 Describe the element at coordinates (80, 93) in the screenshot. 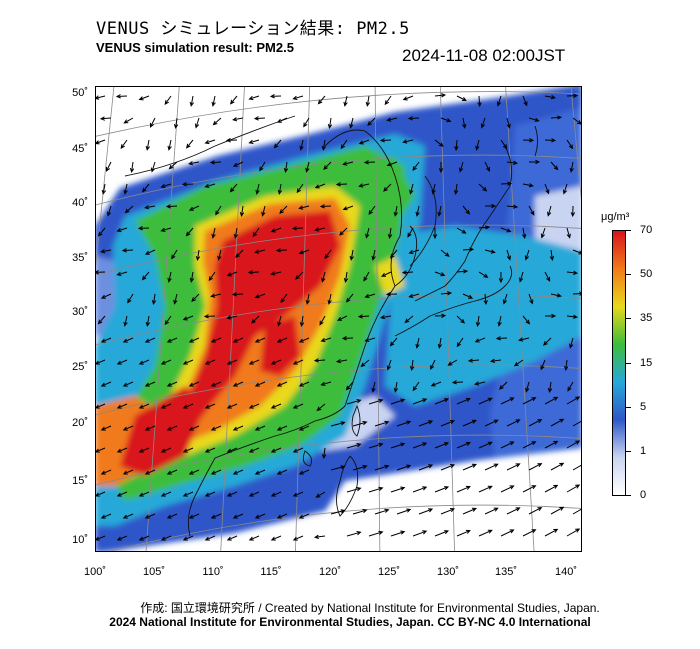

I see `lat-label-50: 50˚` at that location.